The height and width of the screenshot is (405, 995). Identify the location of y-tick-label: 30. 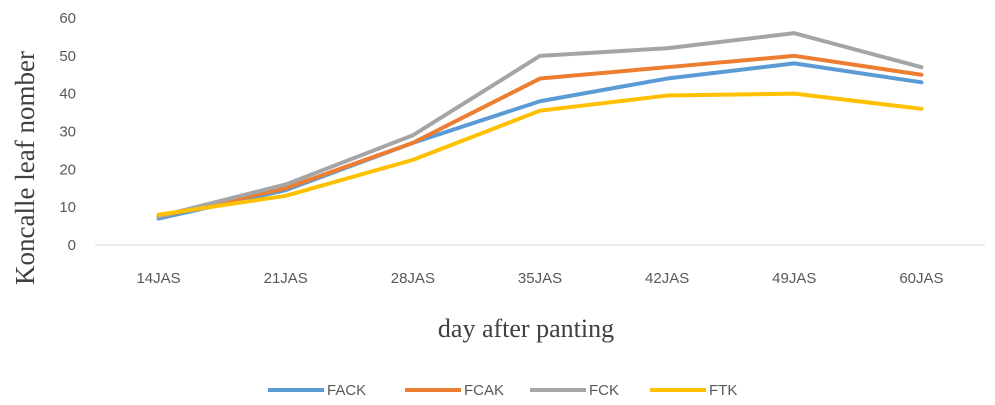
(67, 132).